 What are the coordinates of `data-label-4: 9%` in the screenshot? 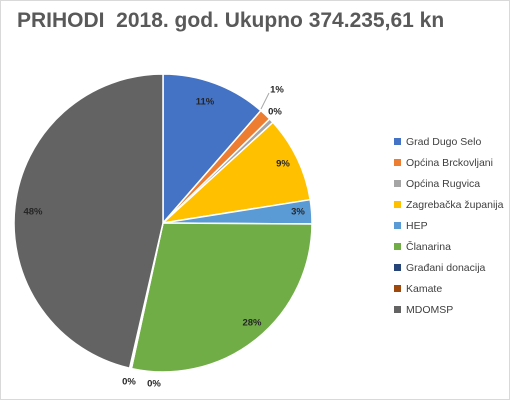 It's located at (283, 164).